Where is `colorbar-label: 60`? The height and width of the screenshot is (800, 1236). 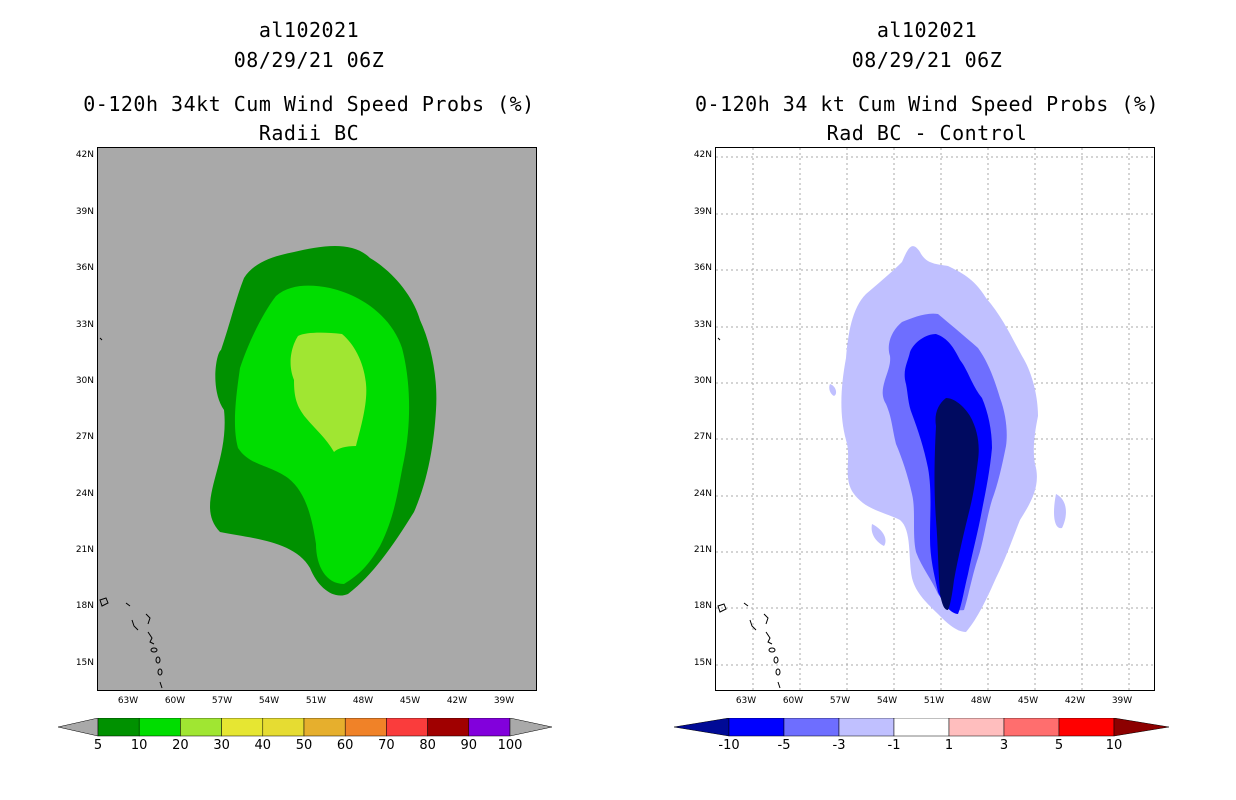 colorbar-label: 60 is located at coordinates (345, 745).